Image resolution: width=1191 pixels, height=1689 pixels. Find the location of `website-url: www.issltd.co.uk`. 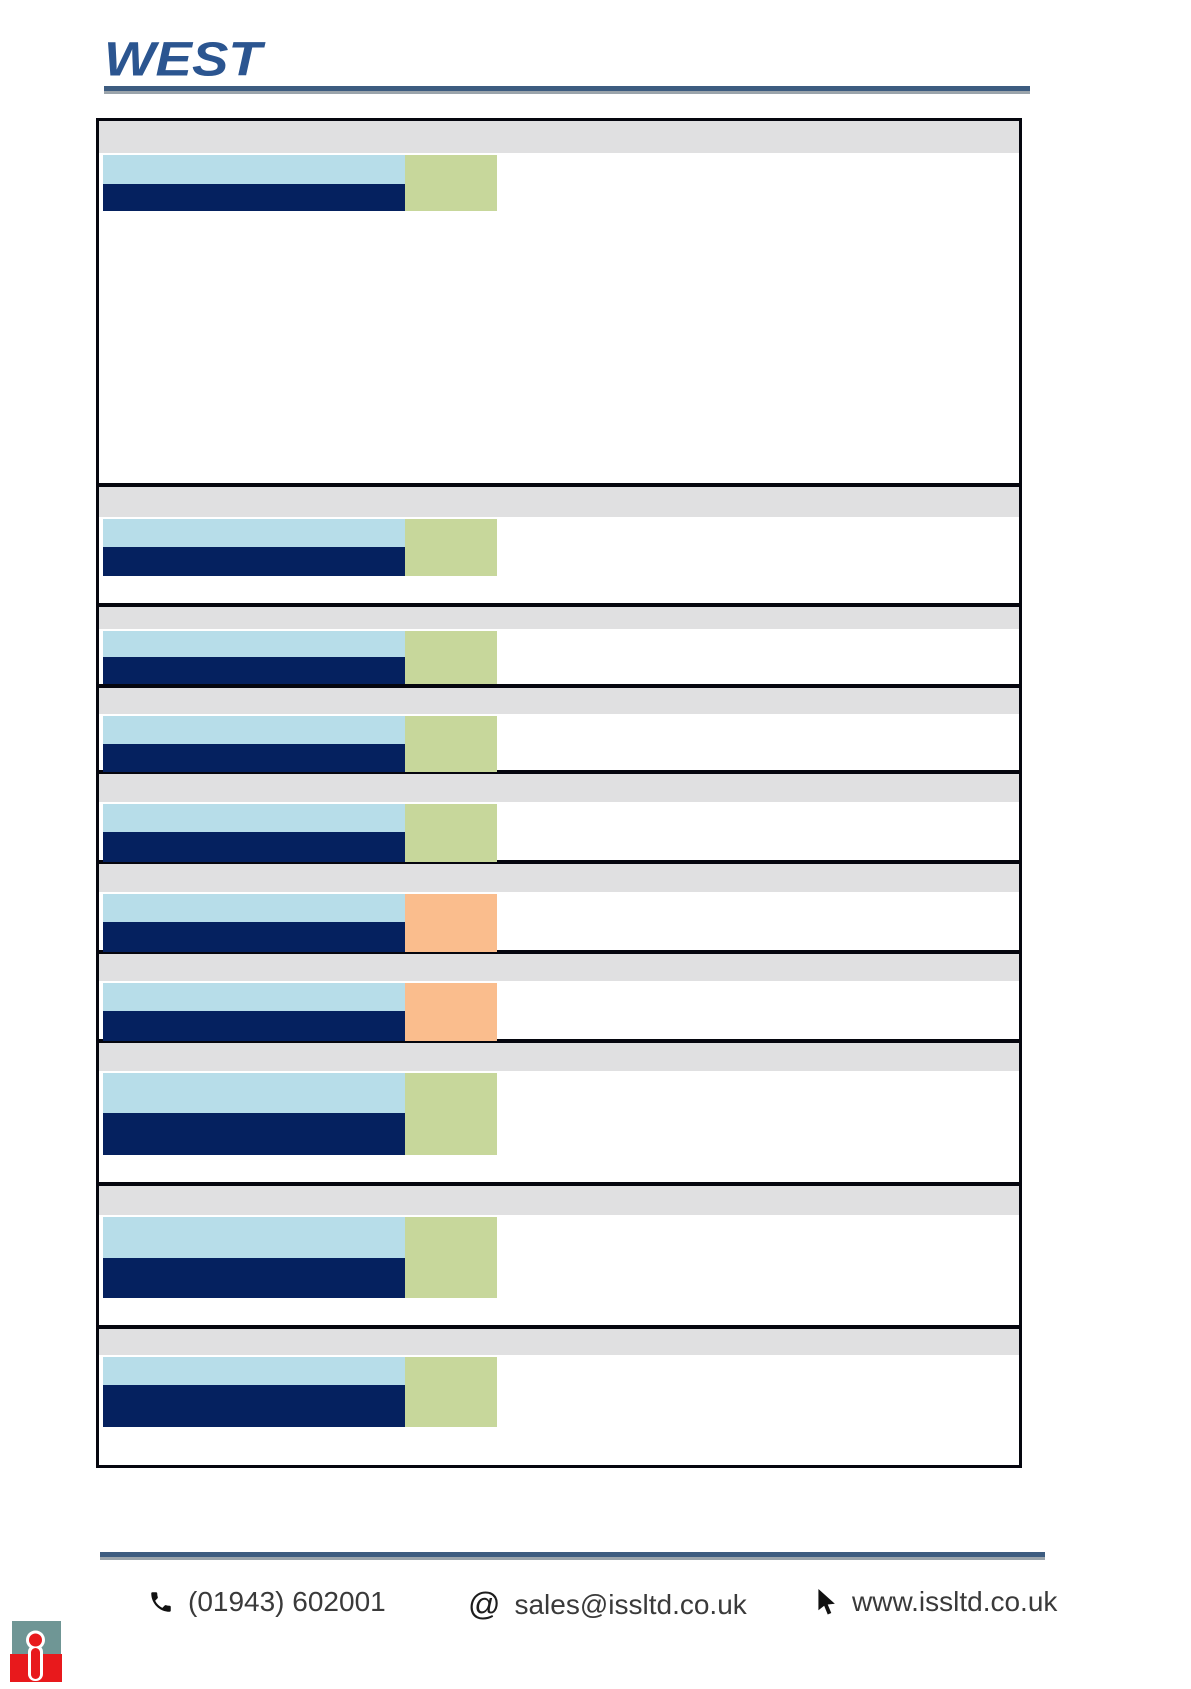

website-url: www.issltd.co.uk is located at coordinates (955, 1601).